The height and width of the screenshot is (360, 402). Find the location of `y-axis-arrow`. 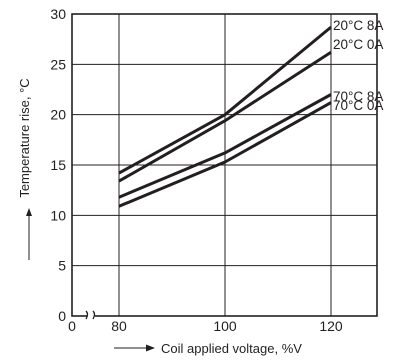

y-axis-arrow is located at coordinates (29, 234).